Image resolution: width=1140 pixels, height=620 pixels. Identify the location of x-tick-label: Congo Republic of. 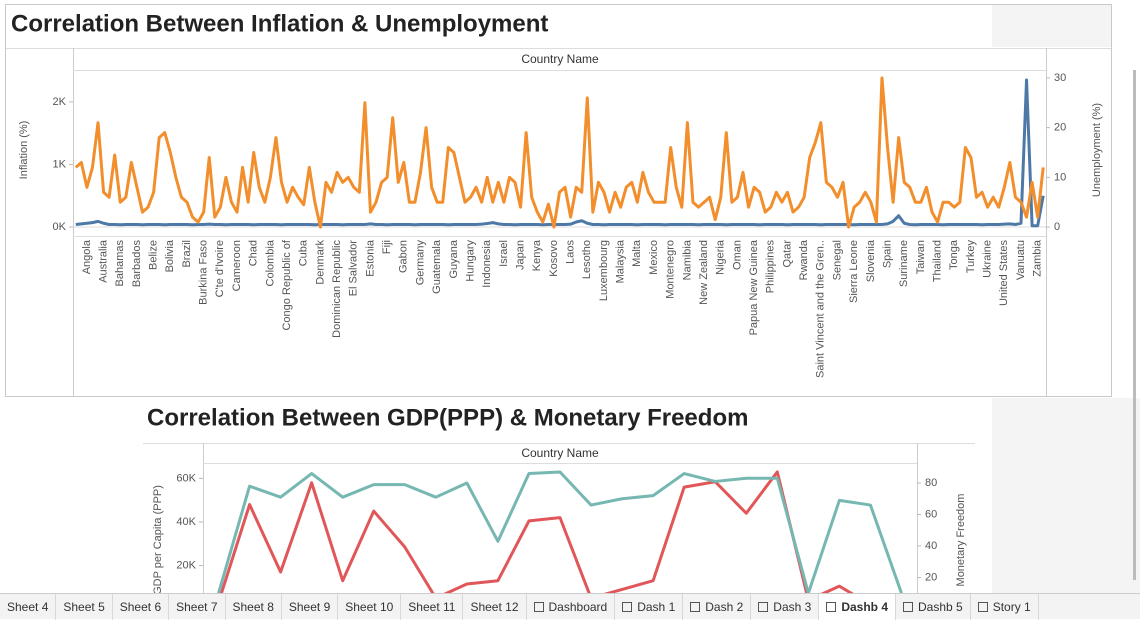
(287, 284).